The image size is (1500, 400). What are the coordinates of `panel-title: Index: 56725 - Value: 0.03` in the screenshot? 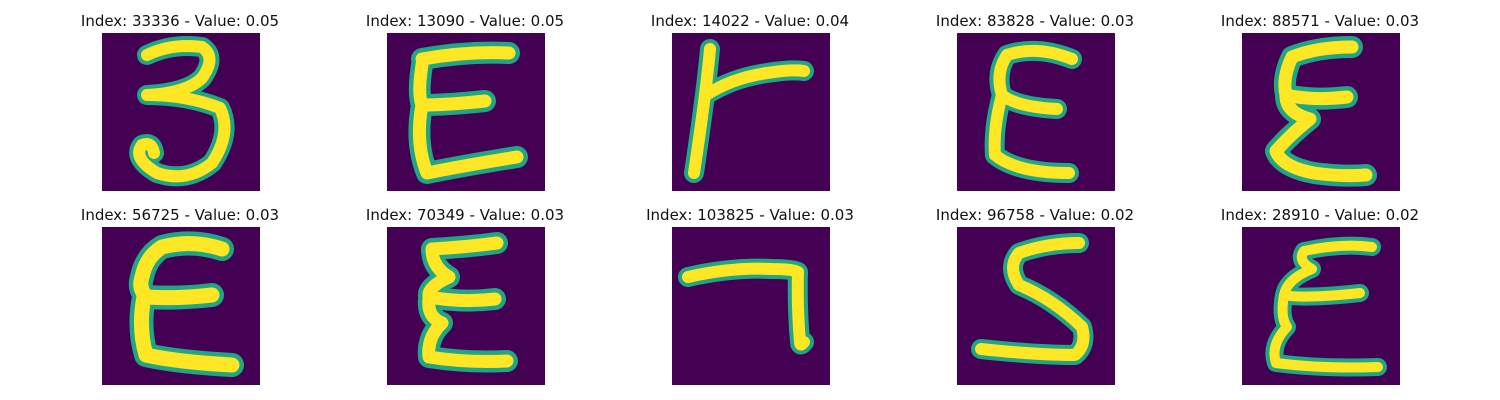 It's located at (180, 215).